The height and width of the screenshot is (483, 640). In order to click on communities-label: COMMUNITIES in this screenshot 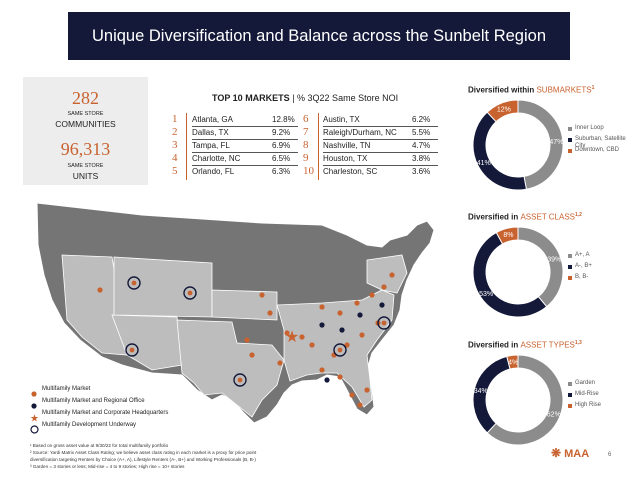, I will do `click(85, 124)`.